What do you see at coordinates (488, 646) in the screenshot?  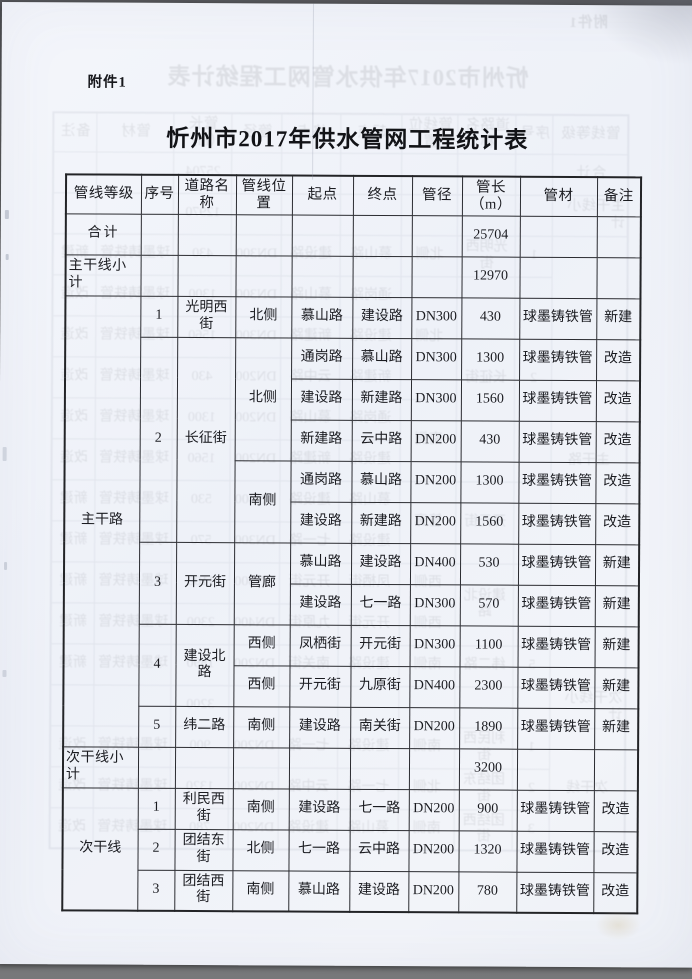 I see `table-cell: 1100` at bounding box center [488, 646].